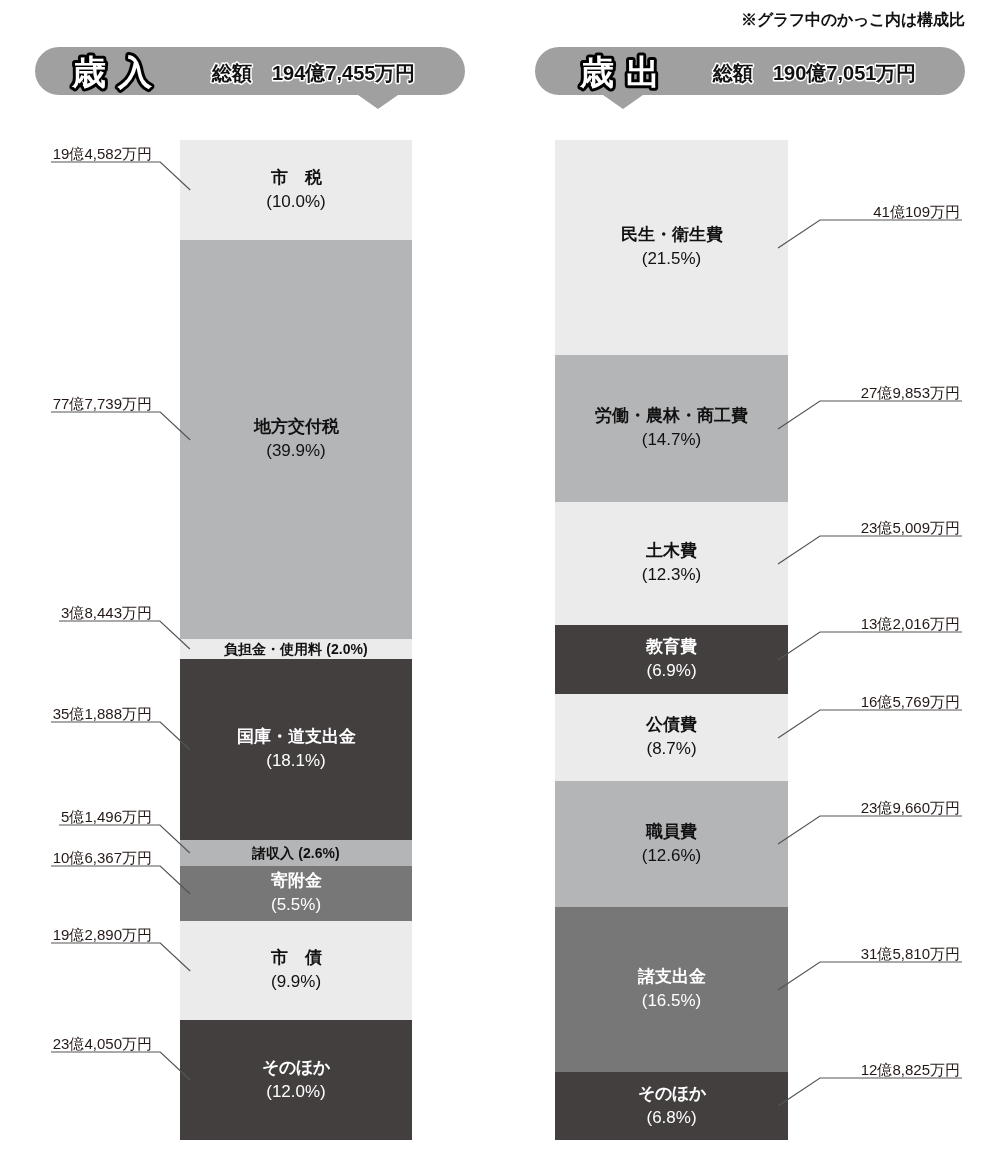  I want to click on text: 31億5,810万円, so click(910, 953).